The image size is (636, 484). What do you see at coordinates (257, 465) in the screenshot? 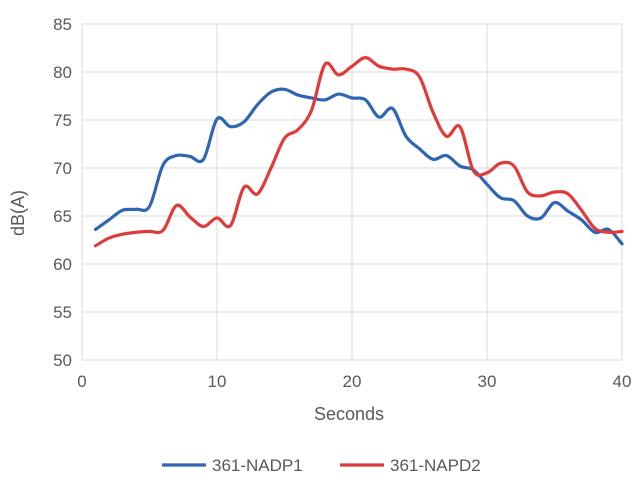
I see `legend-label-1: 361-NADP1` at bounding box center [257, 465].